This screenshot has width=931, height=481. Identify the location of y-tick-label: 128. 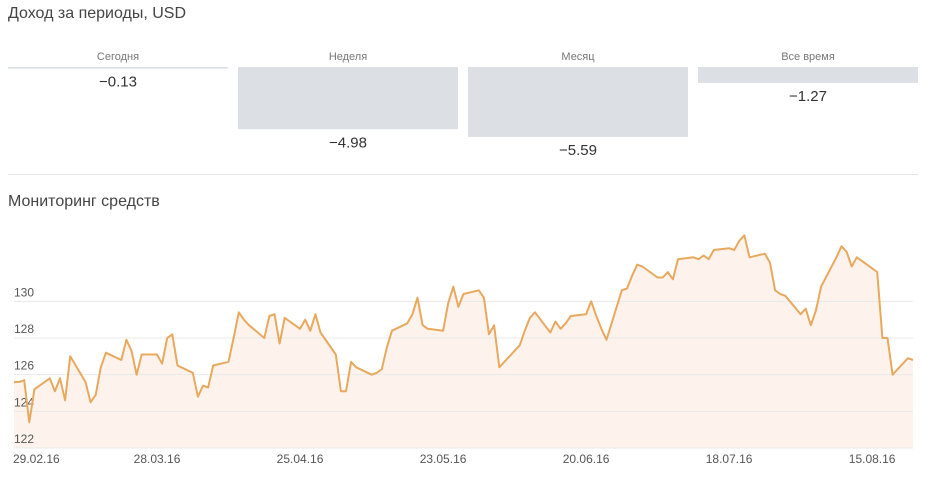
(24, 329).